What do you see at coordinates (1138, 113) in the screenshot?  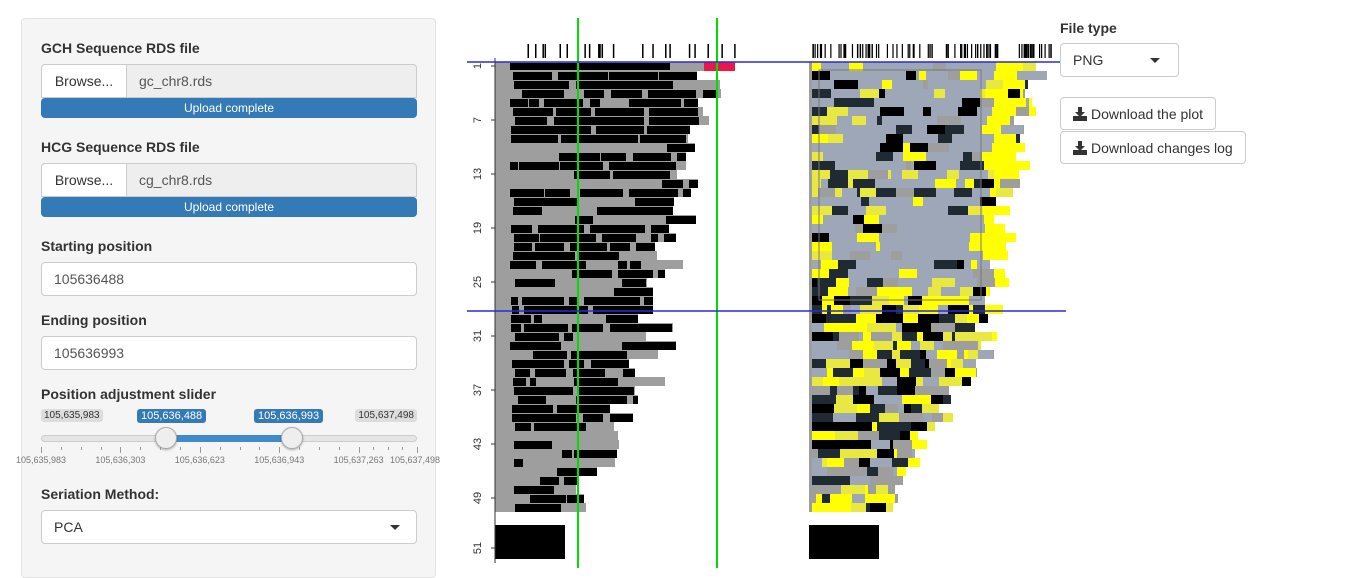 I see `download-plot-button: Download the plot` at bounding box center [1138, 113].